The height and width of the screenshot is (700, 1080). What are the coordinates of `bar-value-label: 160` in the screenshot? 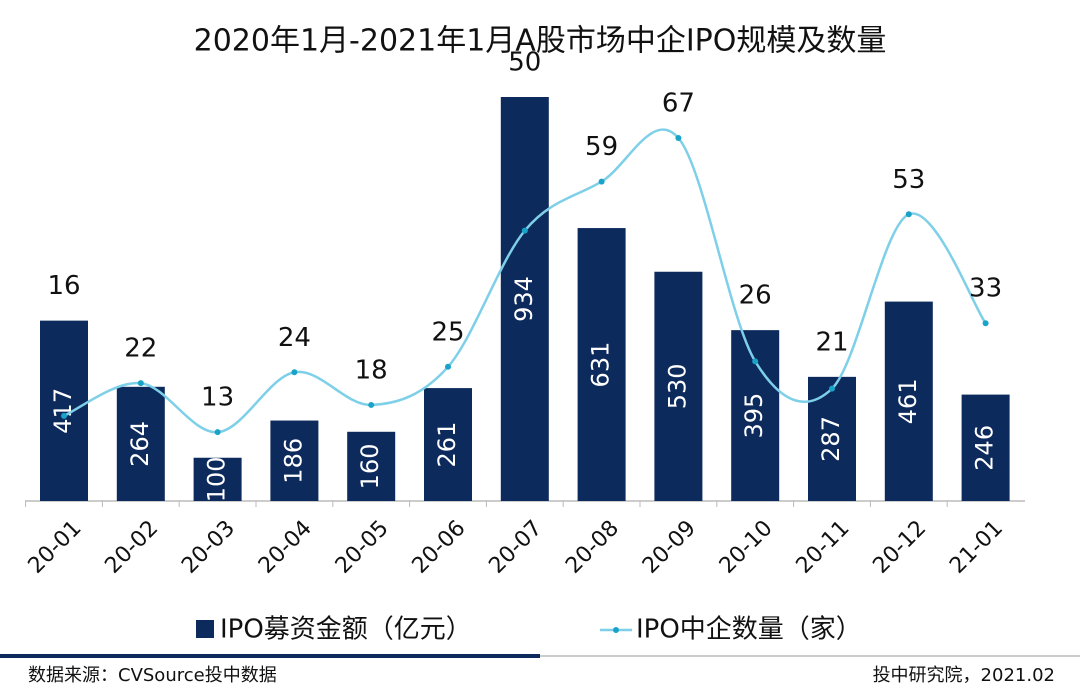 It's located at (370, 466).